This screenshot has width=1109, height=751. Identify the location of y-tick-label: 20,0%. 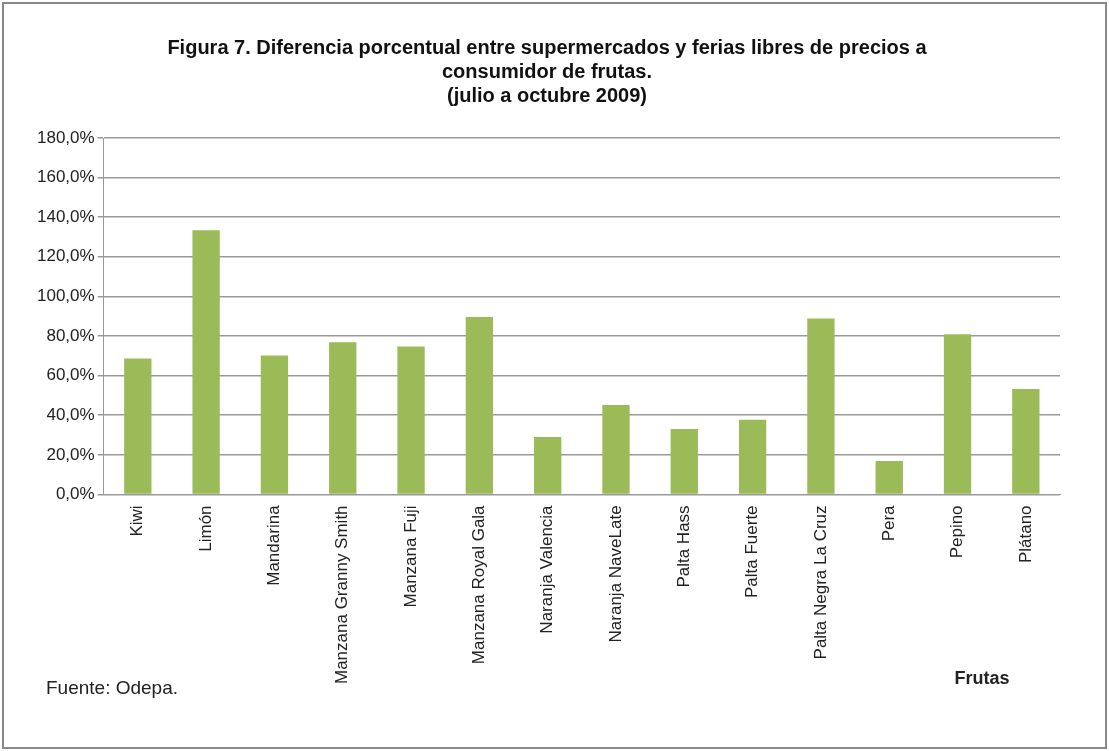
(70, 454).